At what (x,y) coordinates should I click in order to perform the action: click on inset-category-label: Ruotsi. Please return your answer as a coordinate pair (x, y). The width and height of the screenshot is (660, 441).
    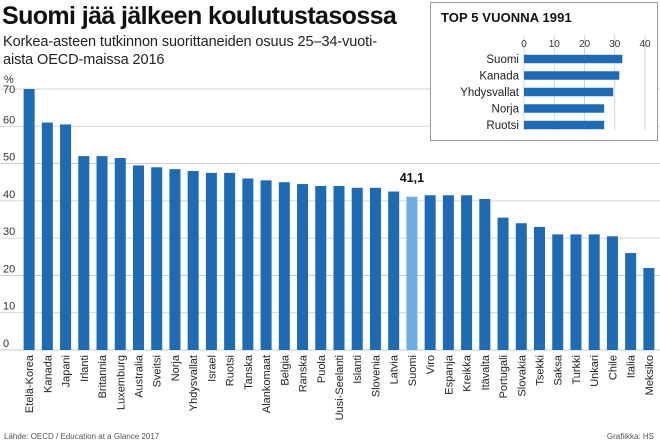
    Looking at the image, I should click on (502, 126).